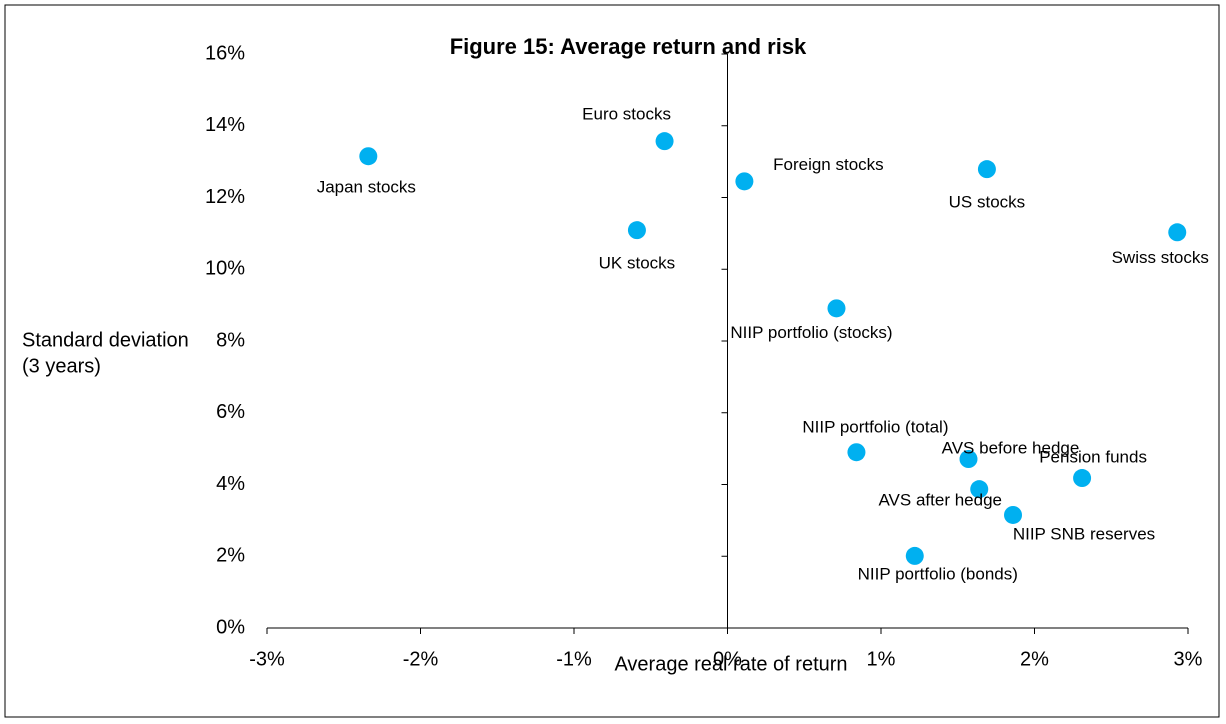 This screenshot has height=724, width=1226. Describe the element at coordinates (230, 556) in the screenshot. I see `y-tick-label: 2%` at that location.